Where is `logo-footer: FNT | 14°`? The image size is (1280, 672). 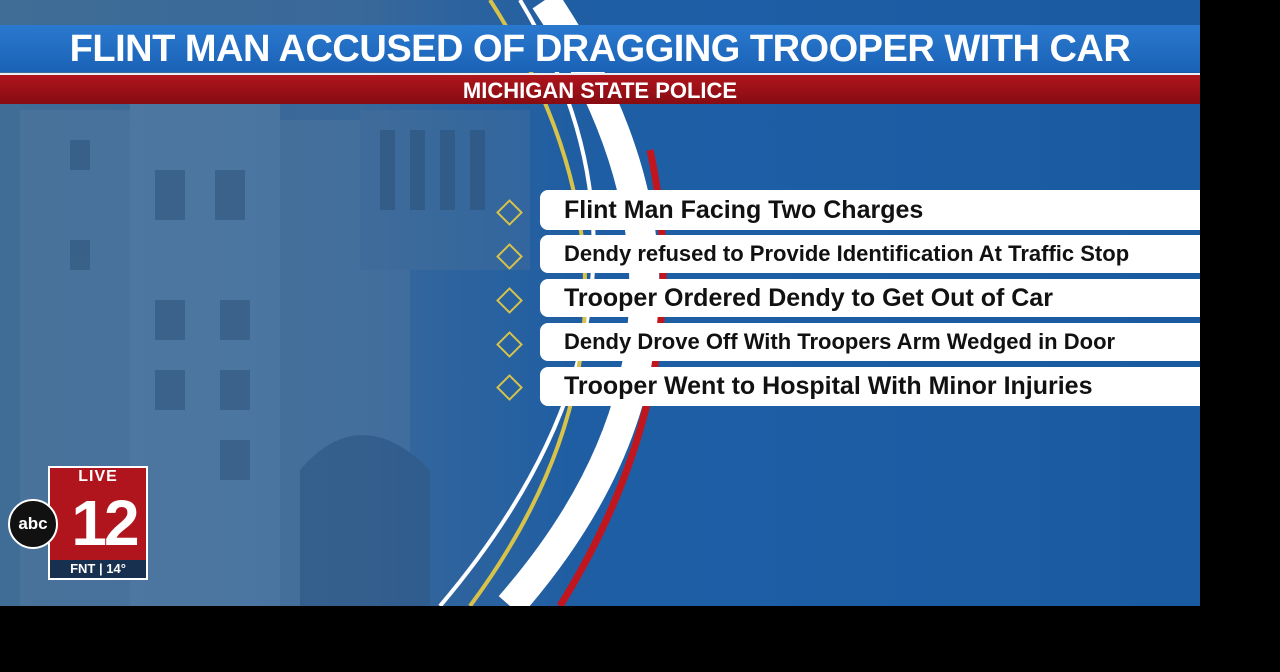 logo-footer: FNT | 14° is located at coordinates (98, 569).